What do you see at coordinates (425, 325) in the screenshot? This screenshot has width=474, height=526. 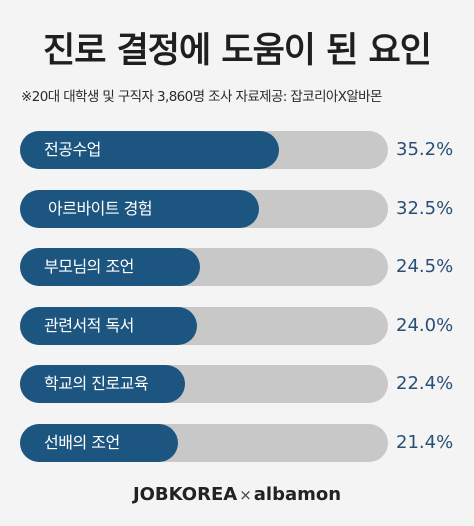 I see `value-label: 24.0%` at bounding box center [425, 325].